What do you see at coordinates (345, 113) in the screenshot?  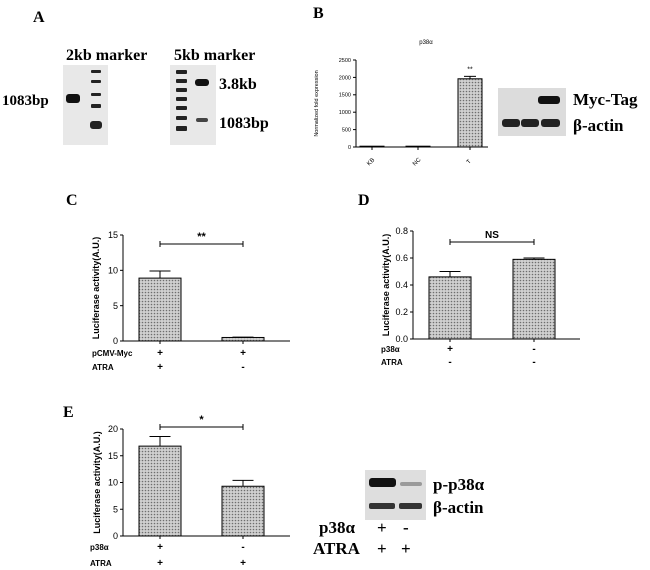 I see `chart-b-ytick-label: 1000` at bounding box center [345, 113].